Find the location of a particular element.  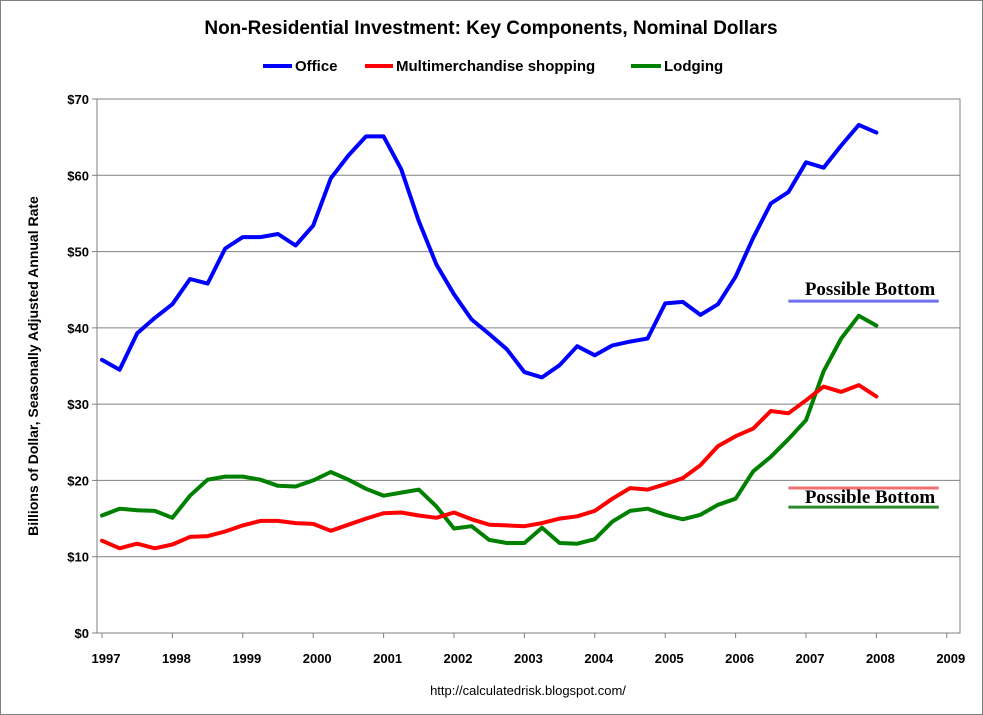

x-tick-label: 2008 is located at coordinates (880, 658).